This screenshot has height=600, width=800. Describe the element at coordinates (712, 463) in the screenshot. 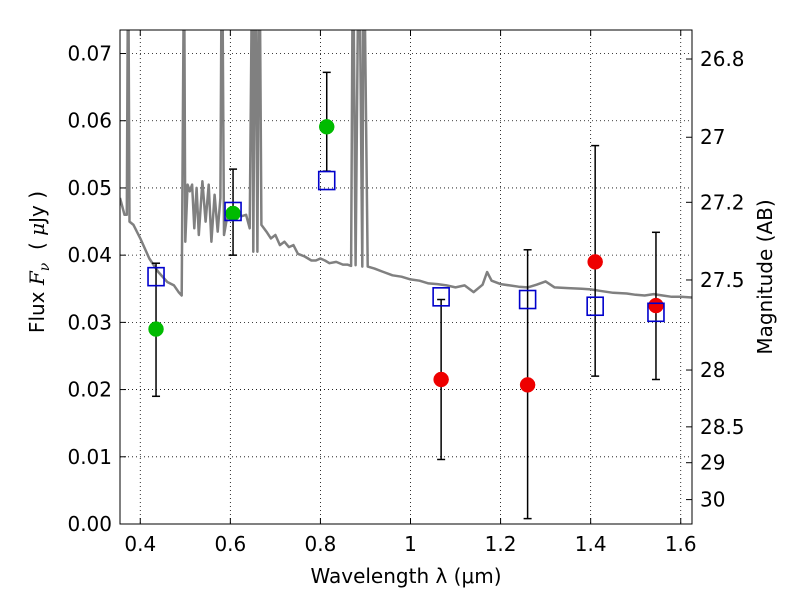

I see `right-tick-label: 29` at that location.